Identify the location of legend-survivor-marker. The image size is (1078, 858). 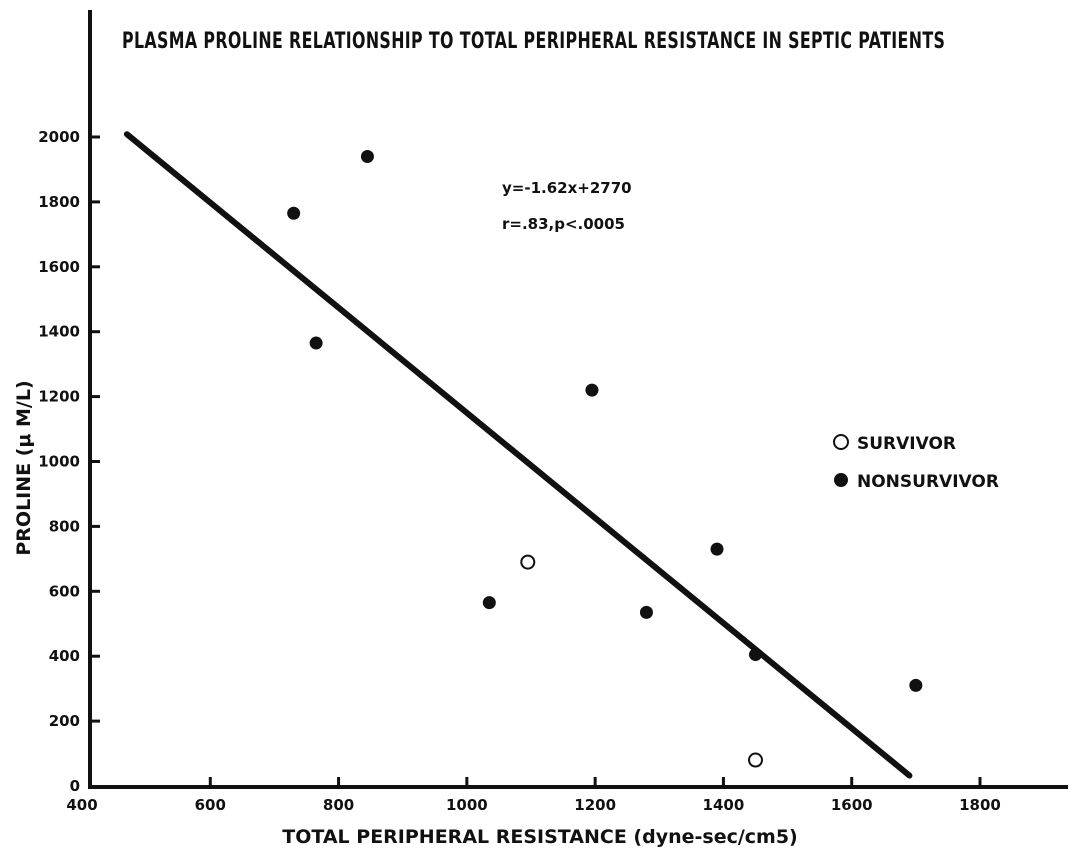
(841, 442).